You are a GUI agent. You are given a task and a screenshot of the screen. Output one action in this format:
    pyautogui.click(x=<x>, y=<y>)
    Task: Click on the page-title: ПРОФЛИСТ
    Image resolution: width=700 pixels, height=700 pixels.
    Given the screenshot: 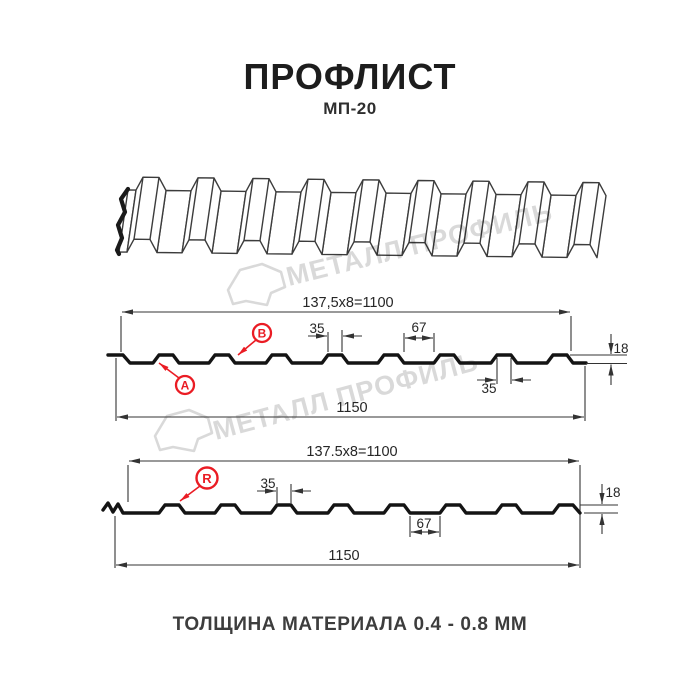 What is the action you would take?
    pyautogui.click(x=350, y=76)
    